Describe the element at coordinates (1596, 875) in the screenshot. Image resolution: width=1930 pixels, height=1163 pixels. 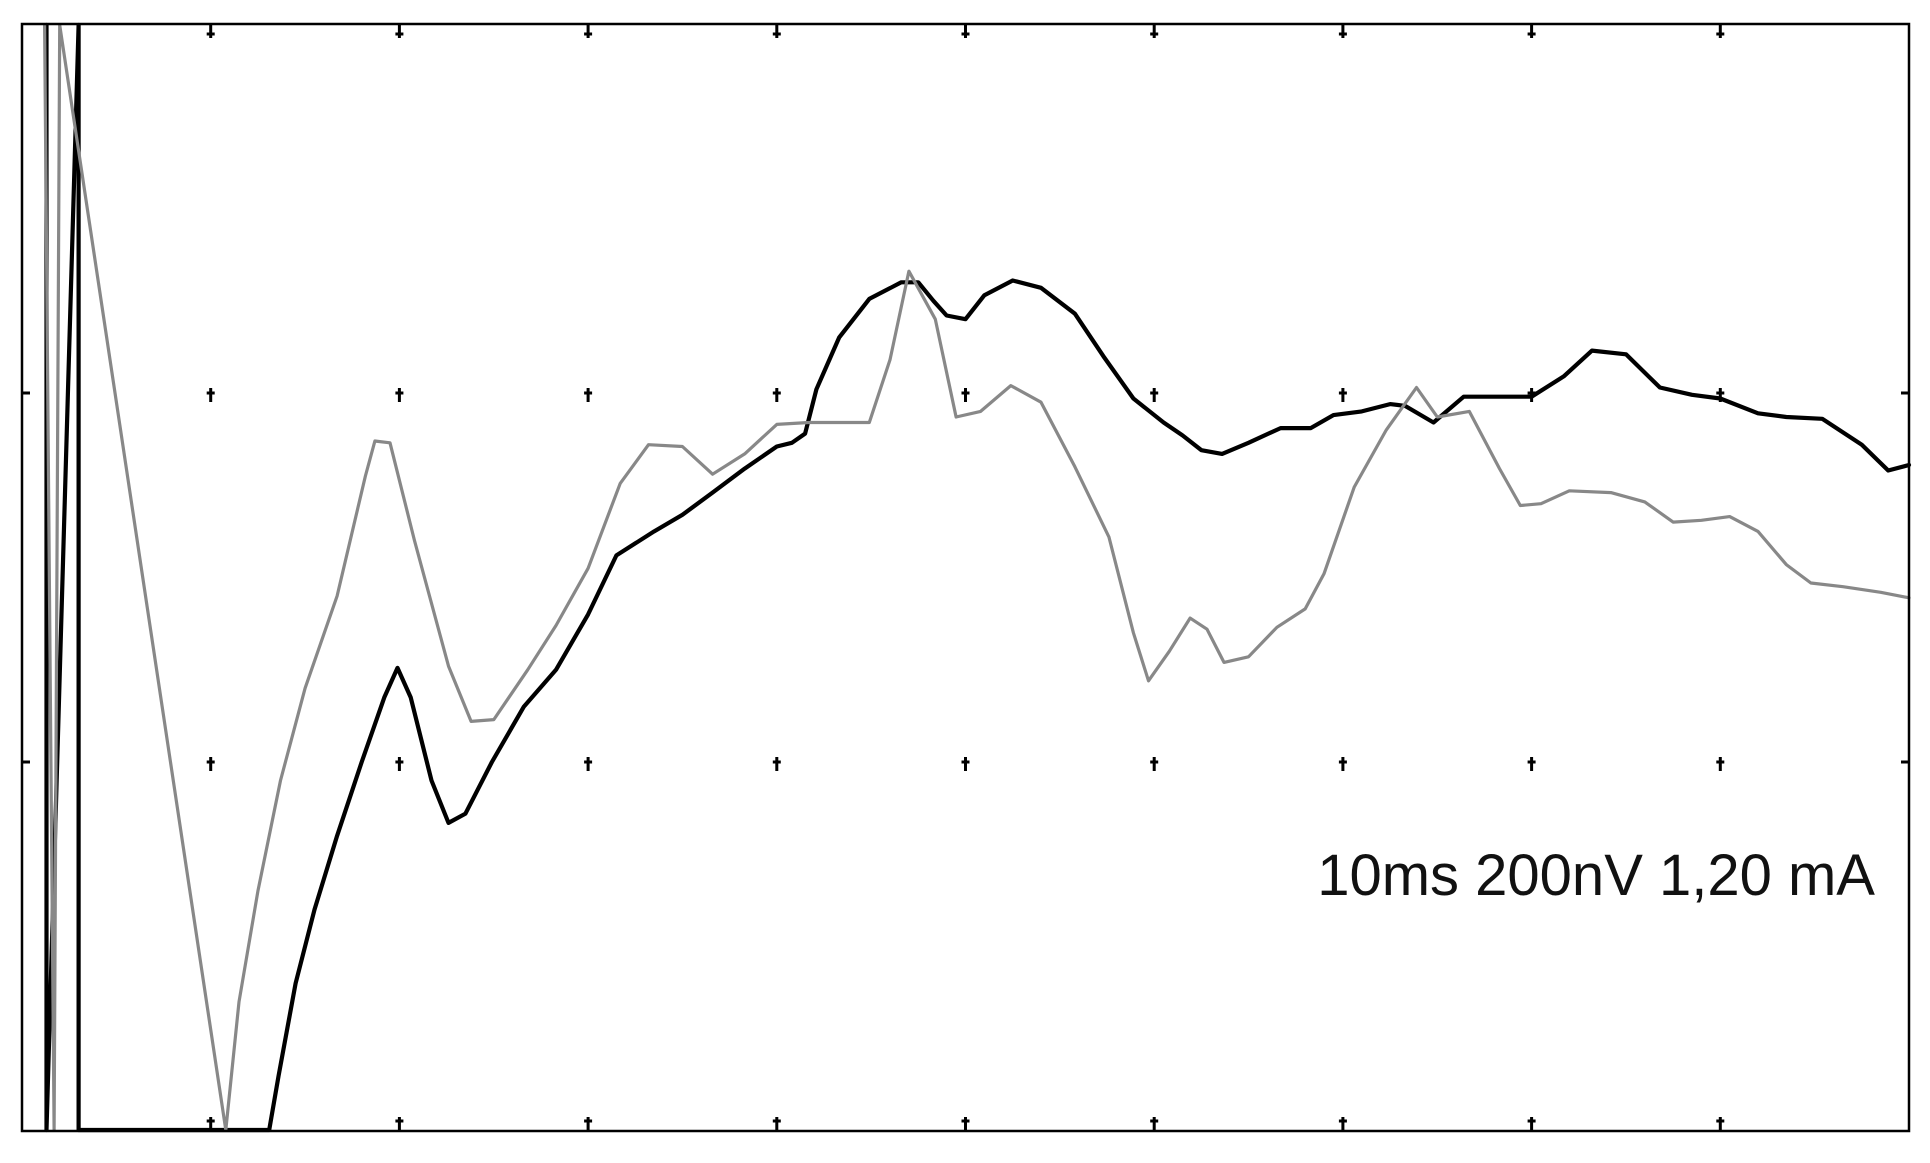
I see `scale-annotation: 10ms 200nV 1,20 mA` at that location.